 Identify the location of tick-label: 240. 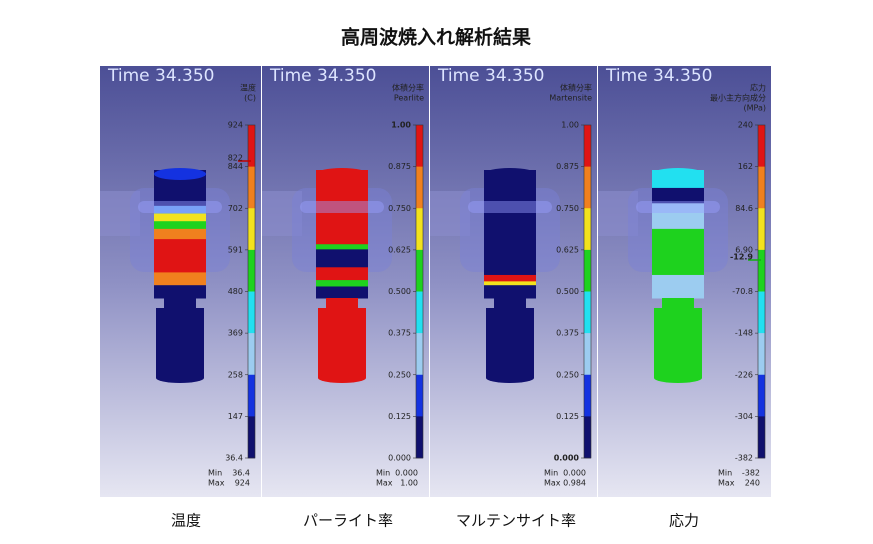
(745, 125).